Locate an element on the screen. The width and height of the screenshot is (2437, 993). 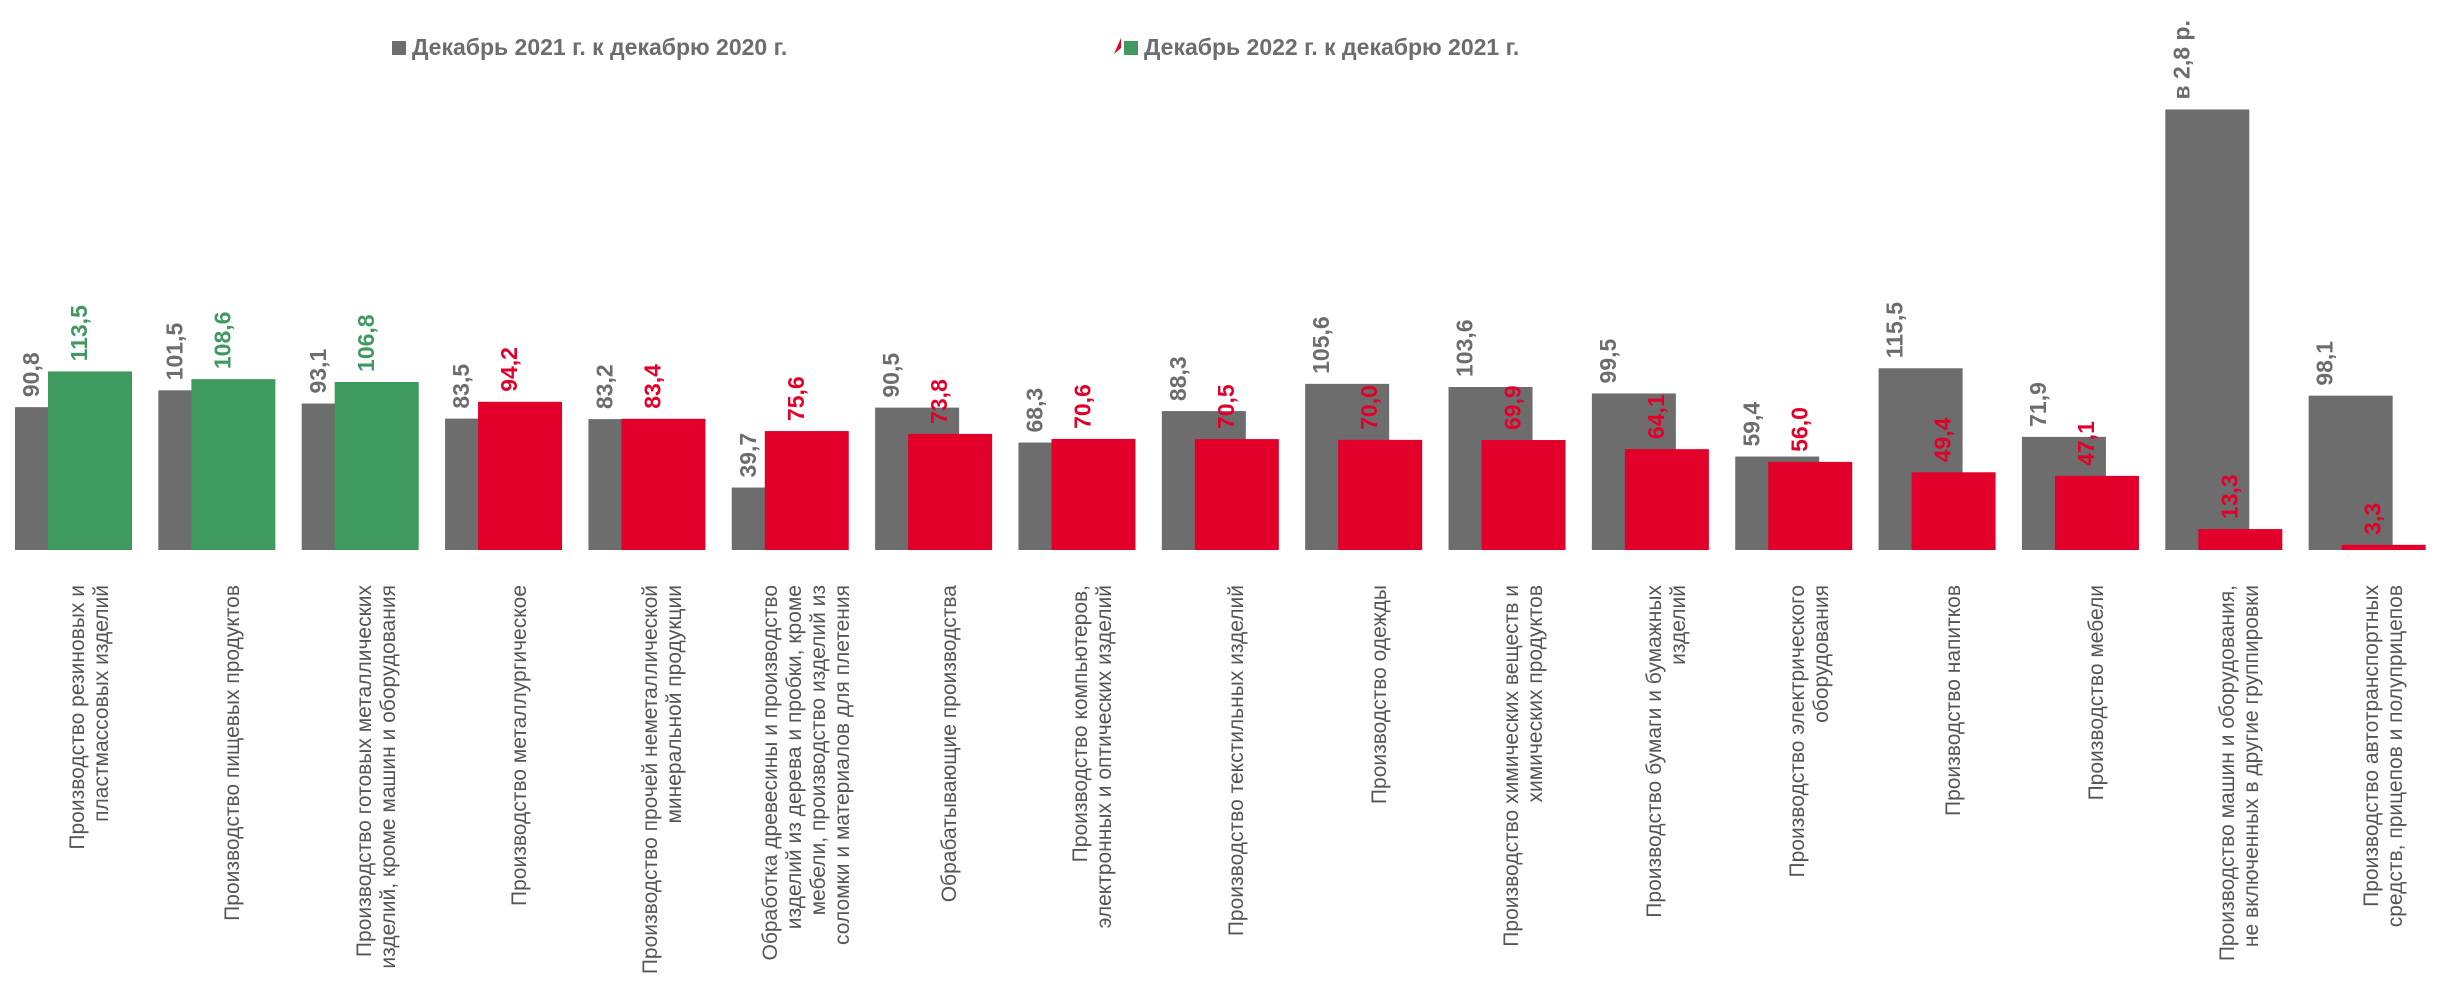
value-label: 59,4 is located at coordinates (1751, 424).